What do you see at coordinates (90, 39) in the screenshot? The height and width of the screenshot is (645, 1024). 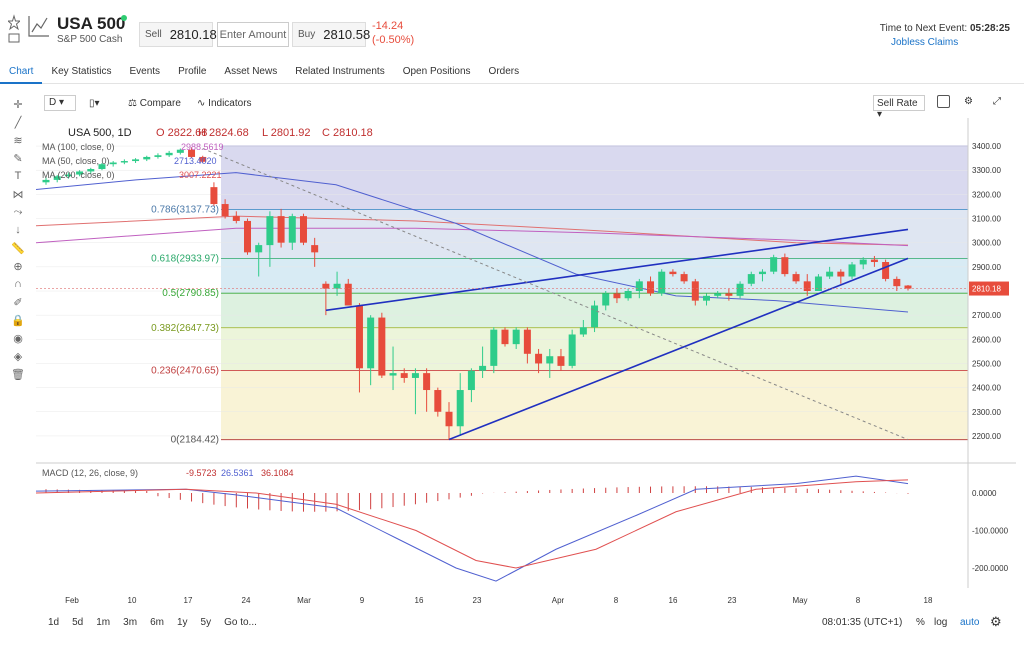 I see `instrument-subtitle: S&P 500 Cash` at bounding box center [90, 39].